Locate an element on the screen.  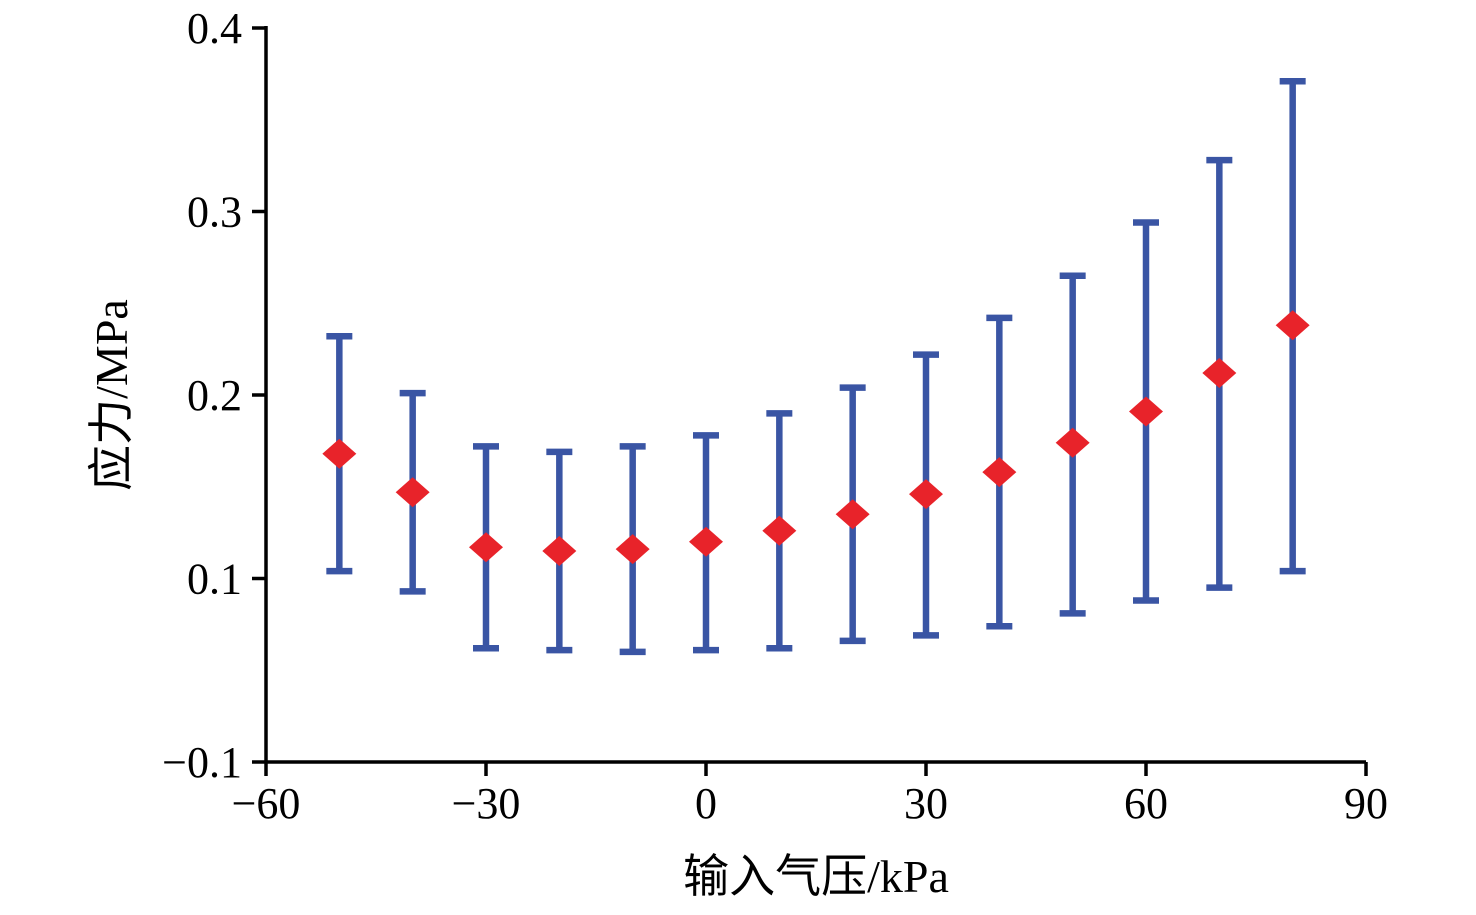
x-tick-label: 90 is located at coordinates (1366, 803).